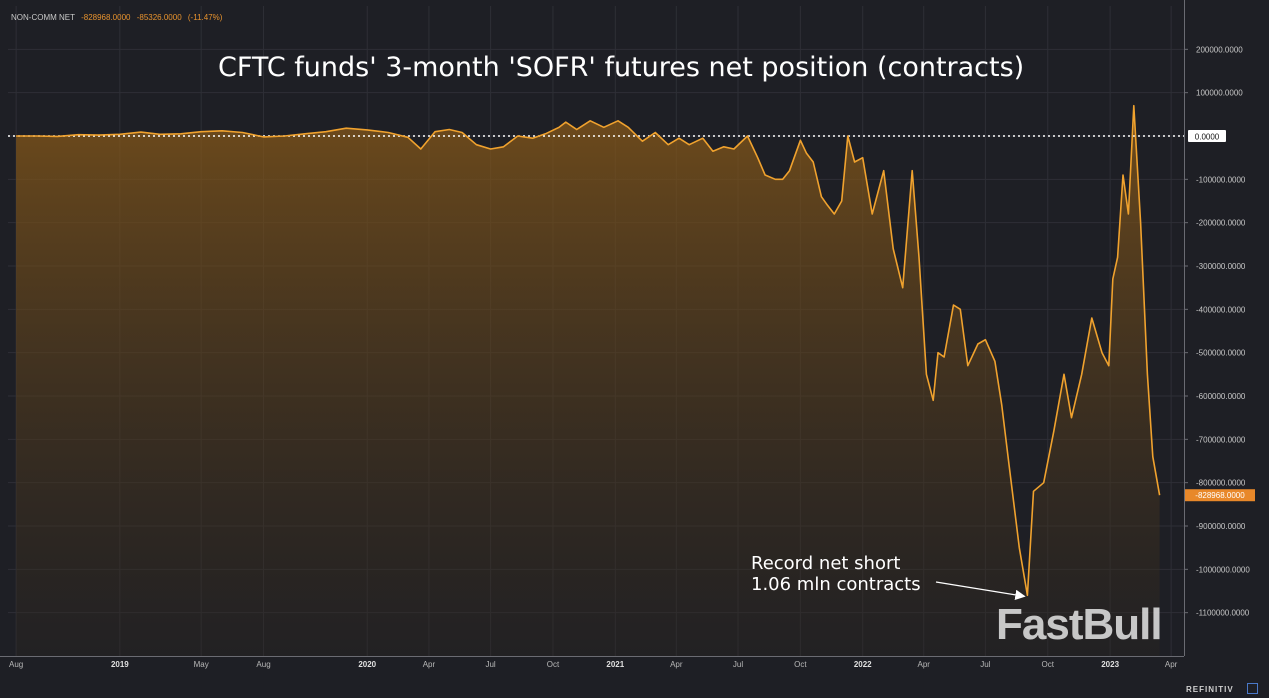 The width and height of the screenshot is (1269, 698). I want to click on y-tick-label: -100000.0000, so click(1221, 179).